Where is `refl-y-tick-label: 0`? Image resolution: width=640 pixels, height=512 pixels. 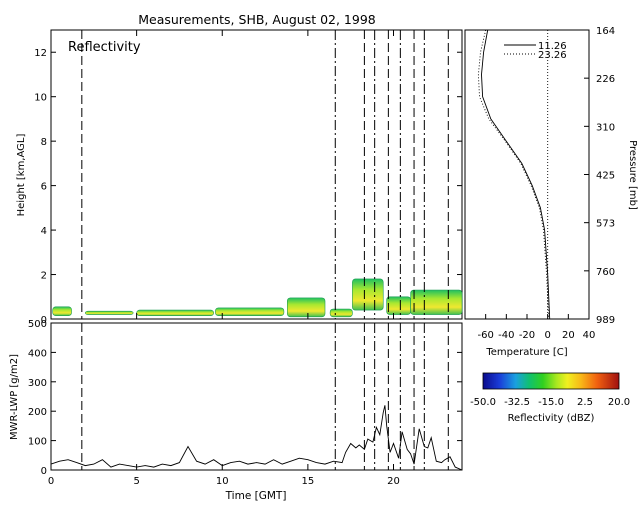
refl-y-tick-label: 0 is located at coordinates (44, 320).